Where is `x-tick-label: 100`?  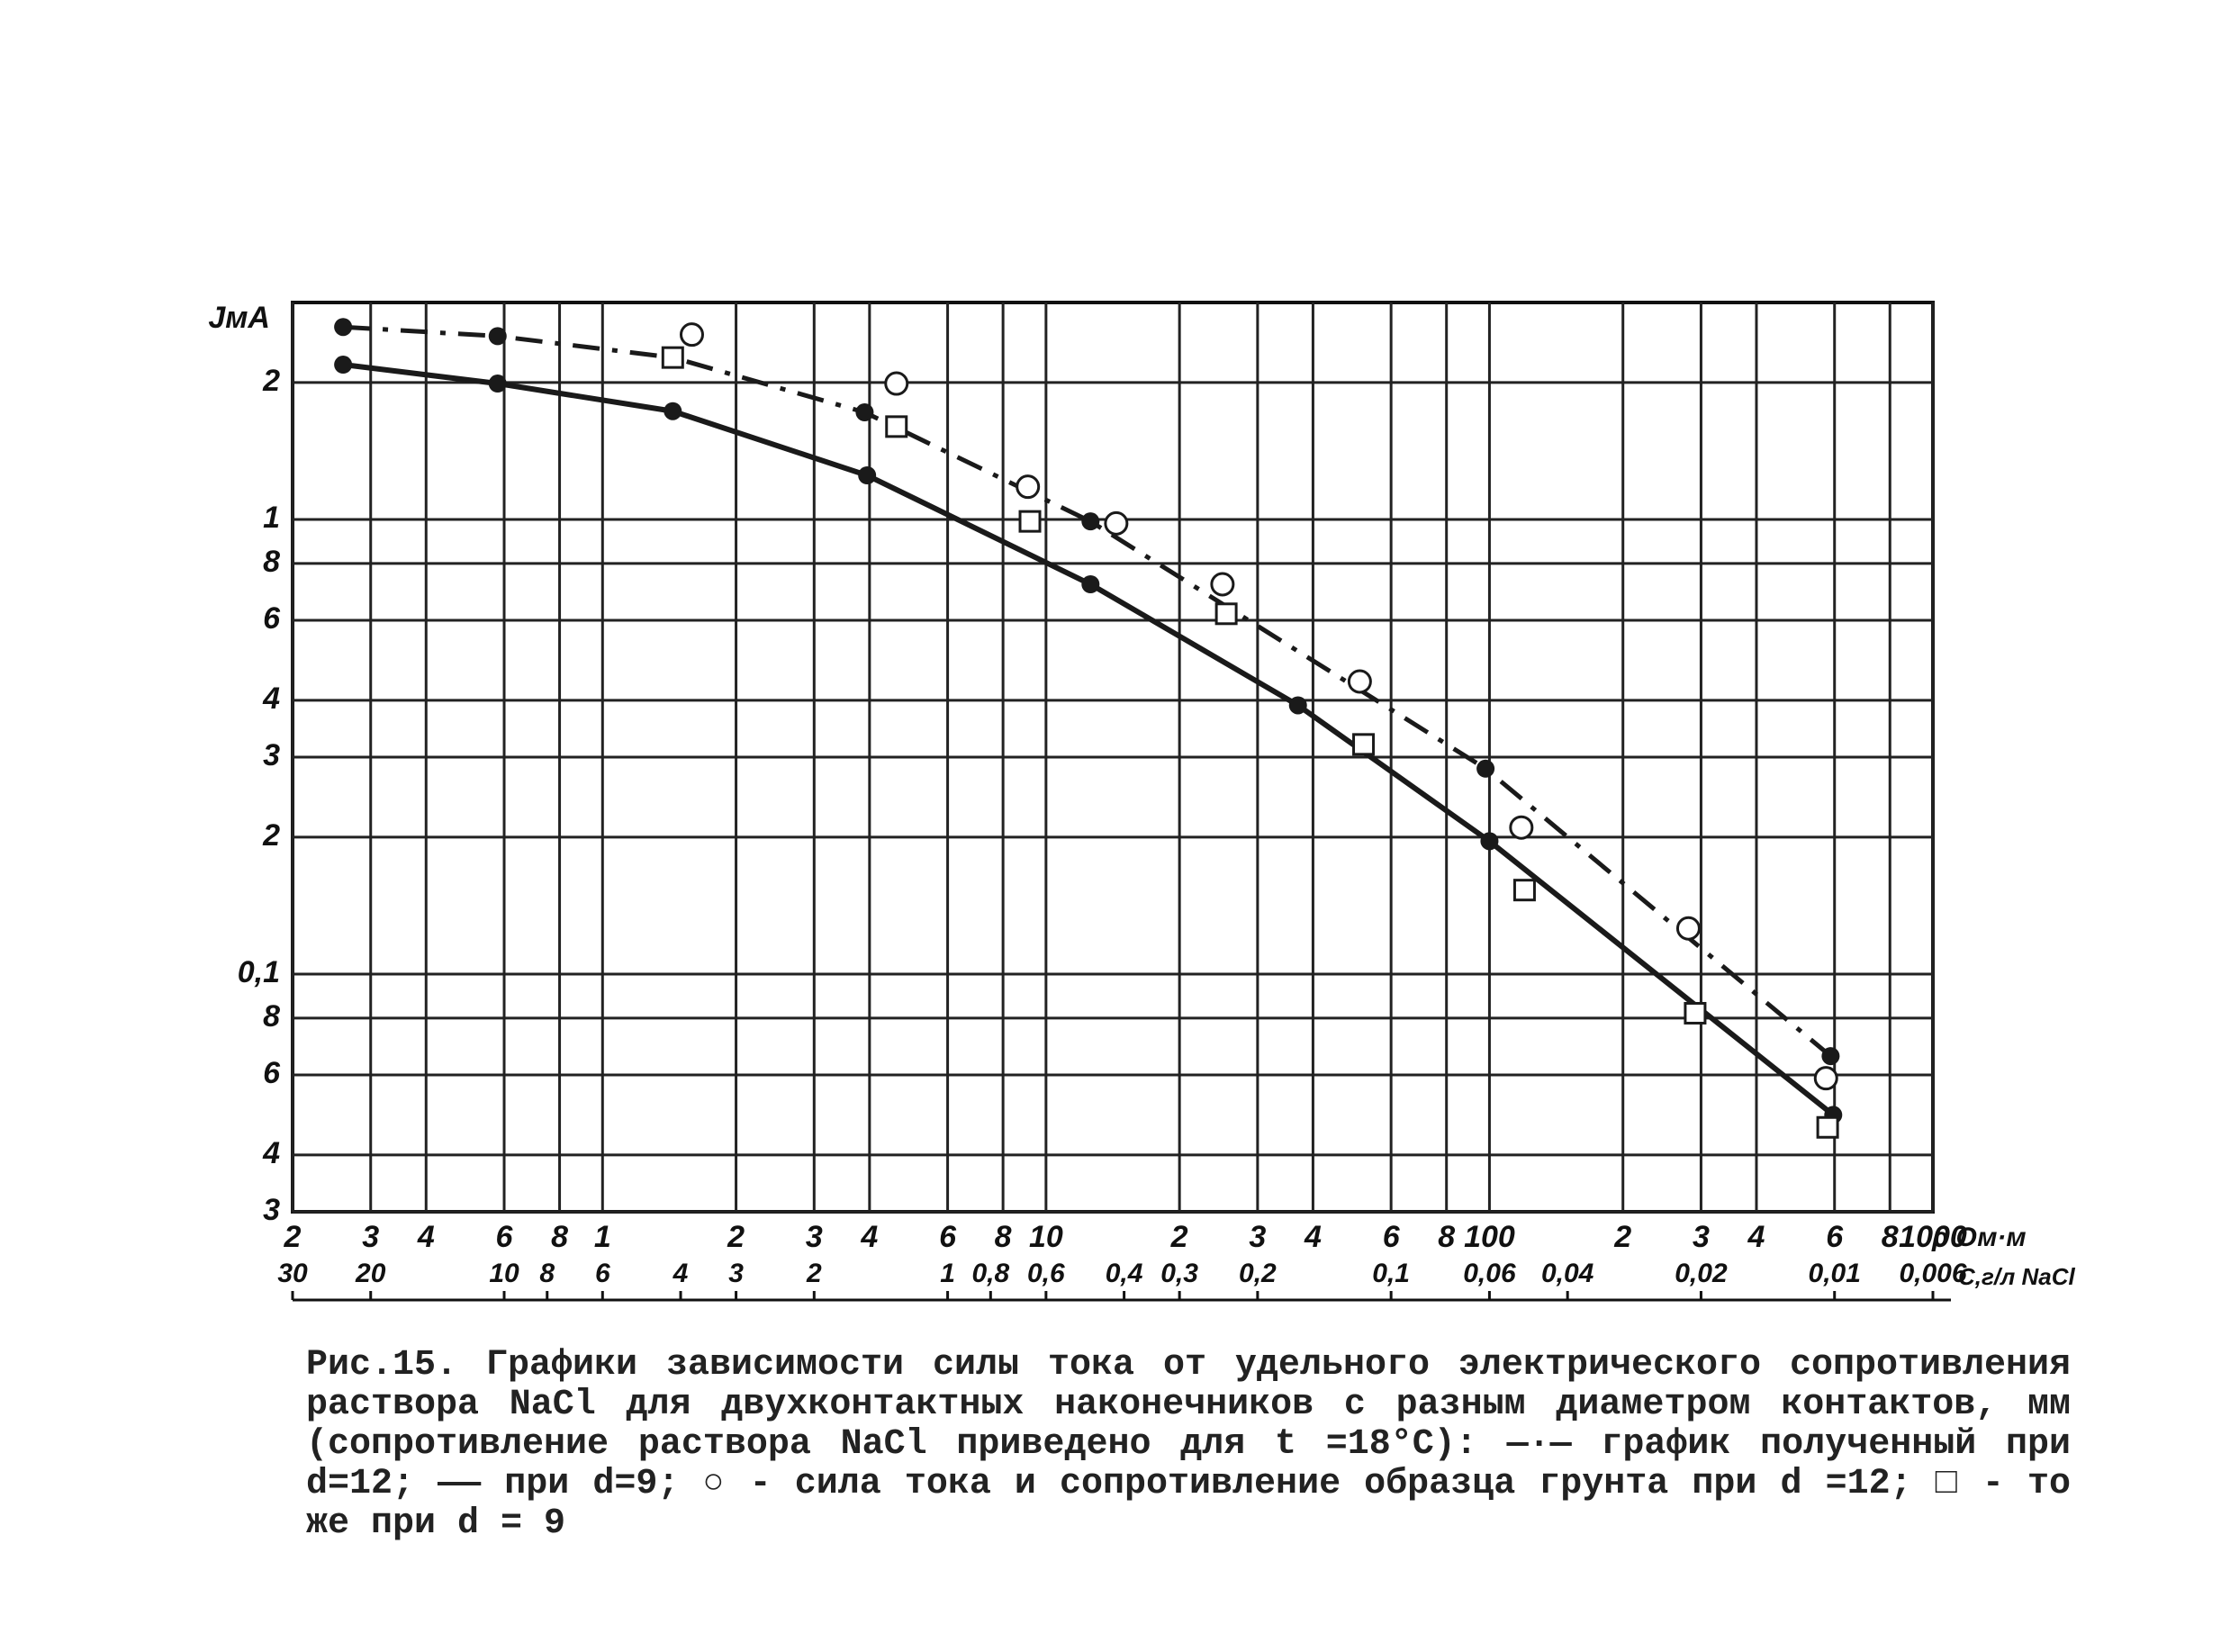 x-tick-label: 100 is located at coordinates (1489, 1237).